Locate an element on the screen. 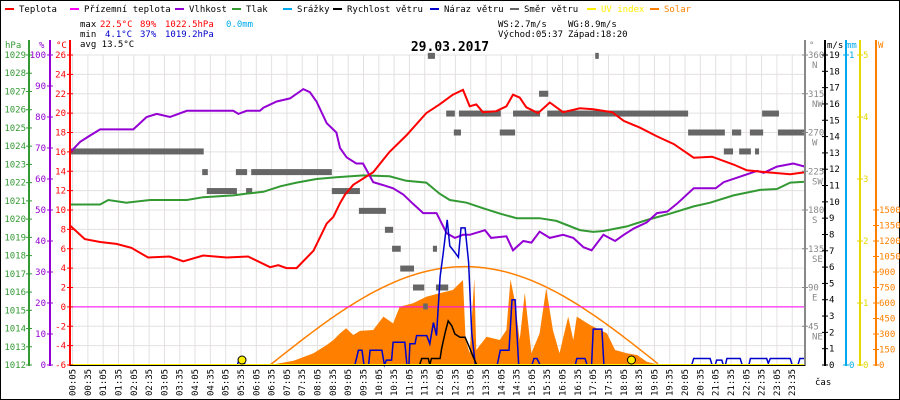  max-temp: 22.5°C is located at coordinates (116, 25).